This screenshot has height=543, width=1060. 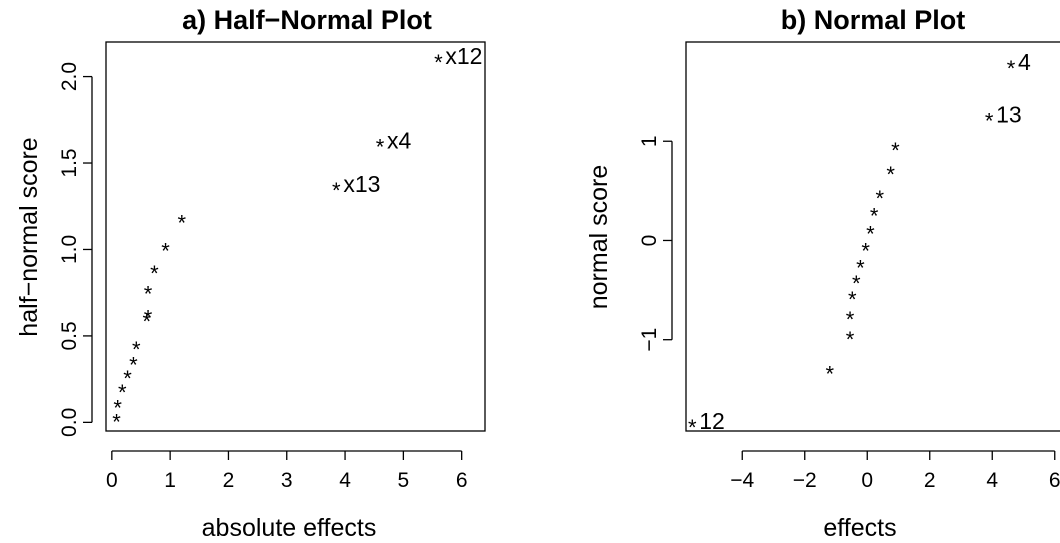 What do you see at coordinates (895, 471) in the screenshot?
I see `x-axis: −4 −2 0 2 4 6` at bounding box center [895, 471].